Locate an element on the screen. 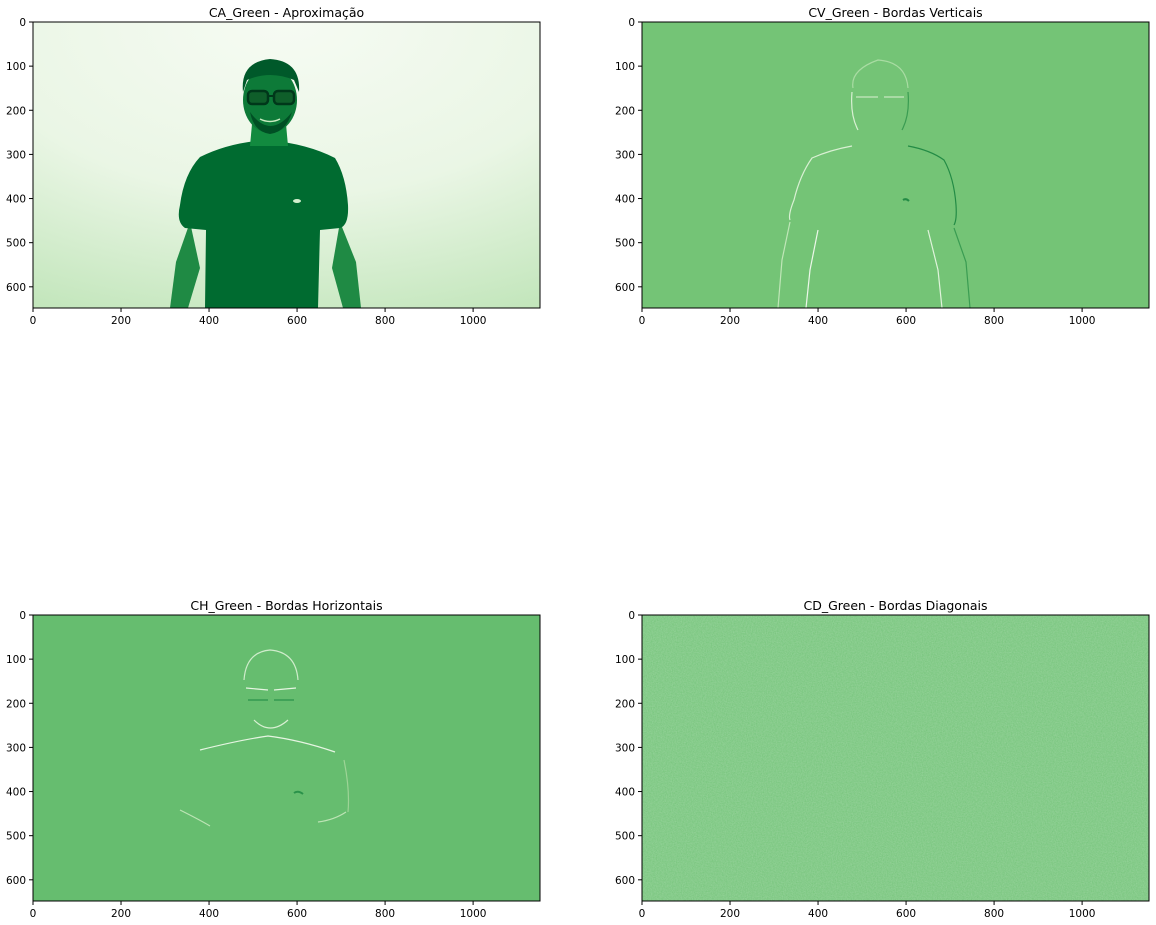  horizontal-edge-contours is located at coordinates (264, 738).